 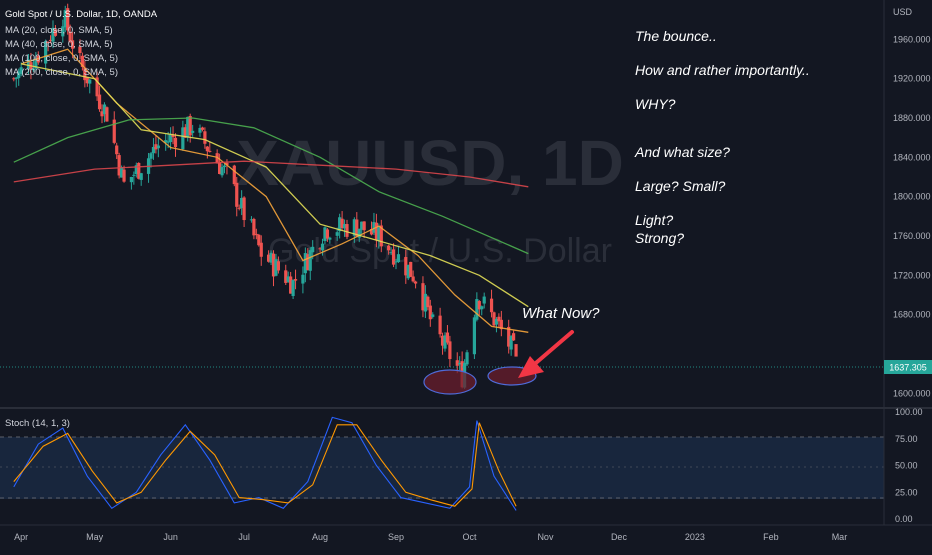 I want to click on indicator-ma200: MA (200, close, 0, SMA, 5), so click(x=61, y=72).